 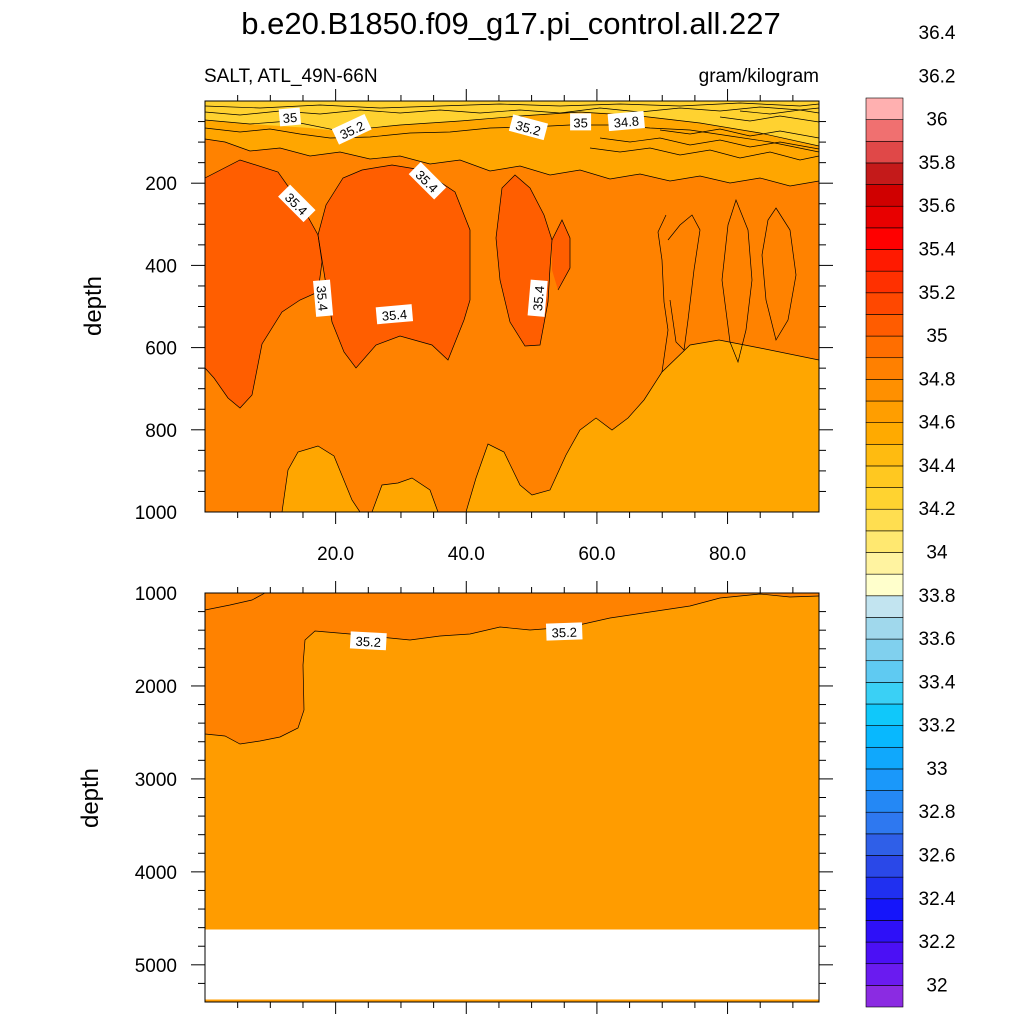 I want to click on x-tick-label: 60.0, so click(x=596, y=554).